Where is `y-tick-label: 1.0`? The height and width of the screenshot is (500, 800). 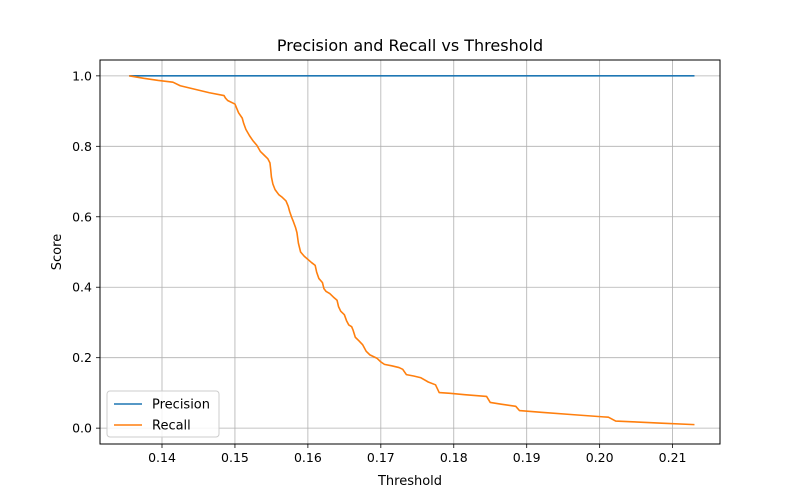 y-tick-label: 1.0 is located at coordinates (82, 75).